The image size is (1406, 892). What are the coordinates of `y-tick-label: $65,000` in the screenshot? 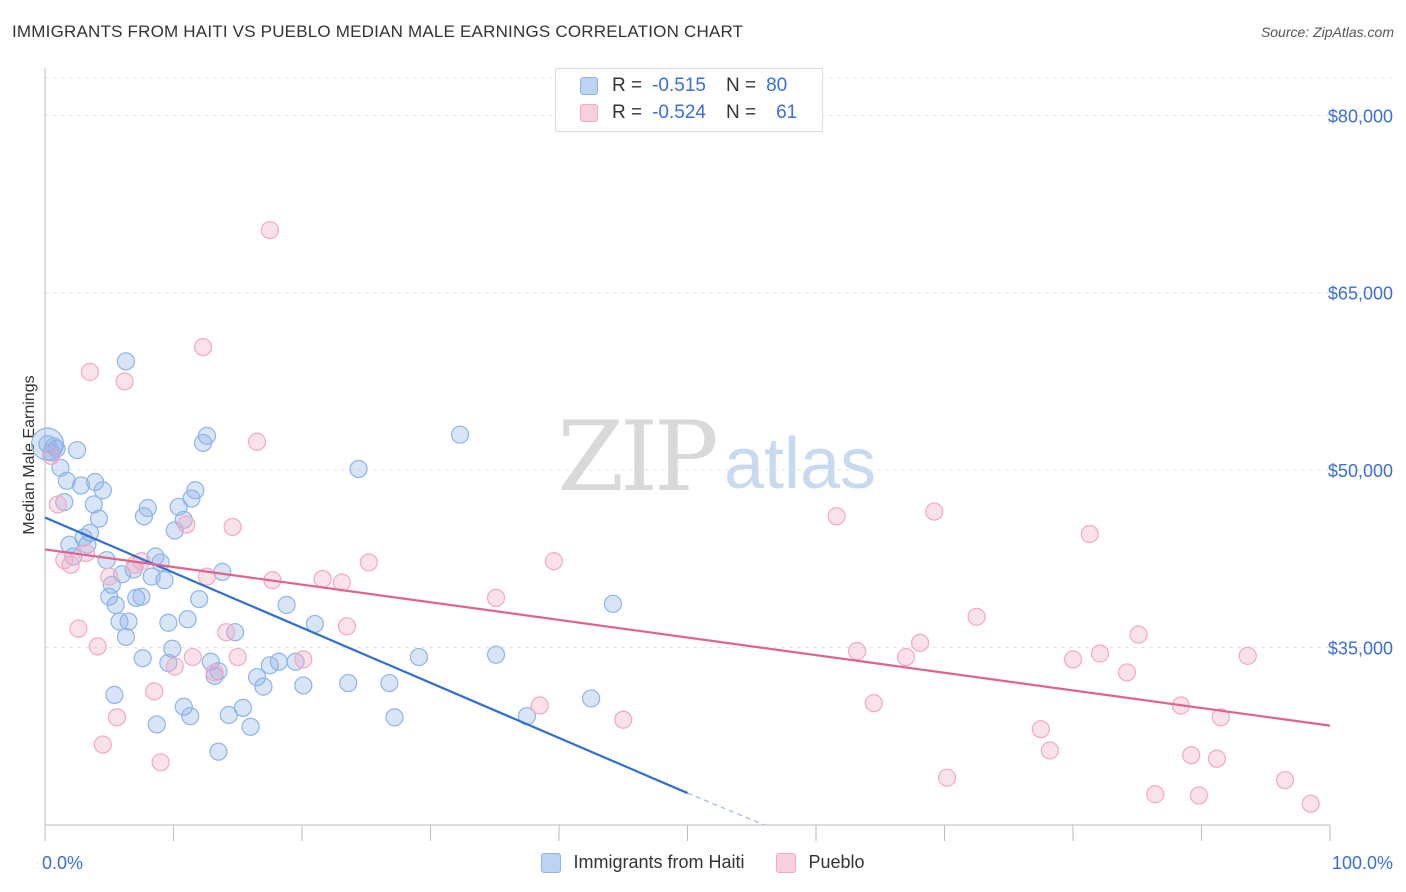 It's located at (1360, 294).